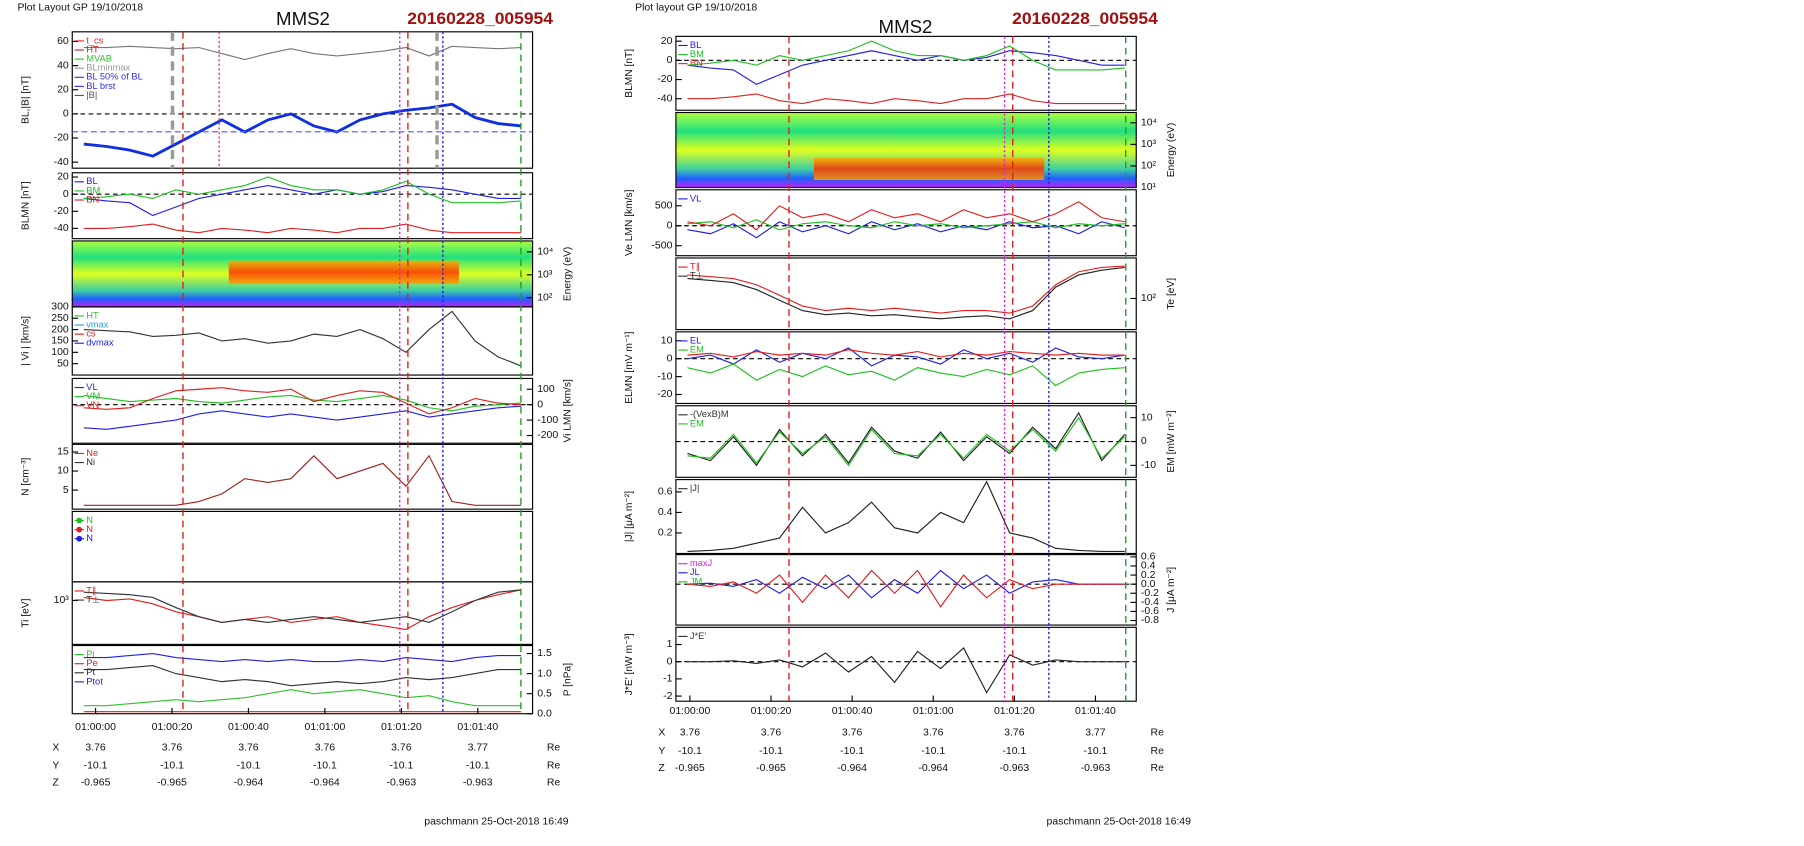  I want to click on y-tick-label: -100, so click(547, 420).